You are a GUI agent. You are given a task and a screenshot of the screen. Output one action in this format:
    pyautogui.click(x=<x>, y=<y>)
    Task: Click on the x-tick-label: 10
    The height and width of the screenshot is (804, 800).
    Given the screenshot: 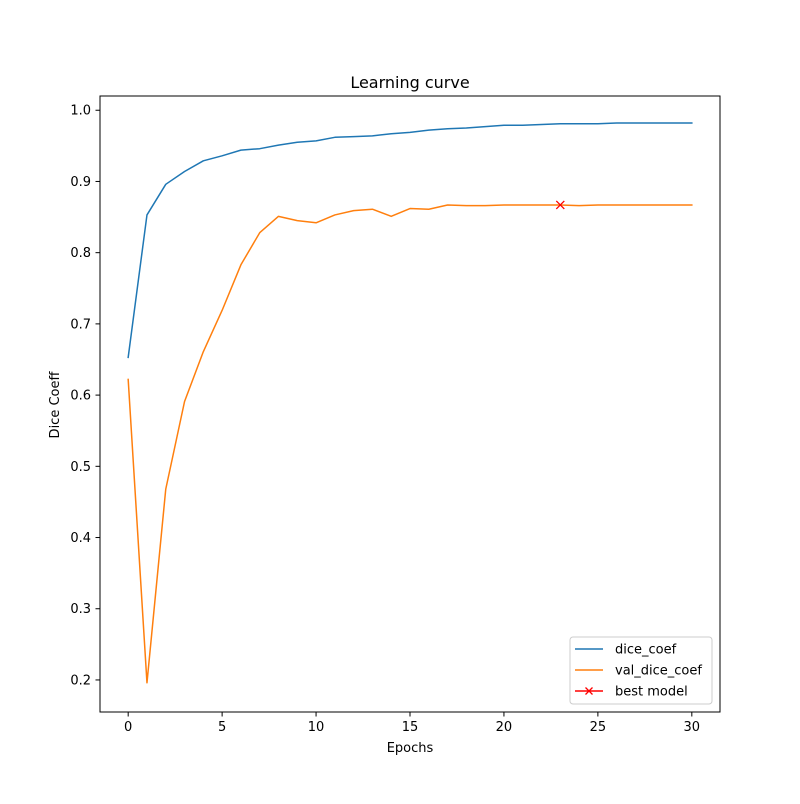 What is the action you would take?
    pyautogui.click(x=316, y=727)
    